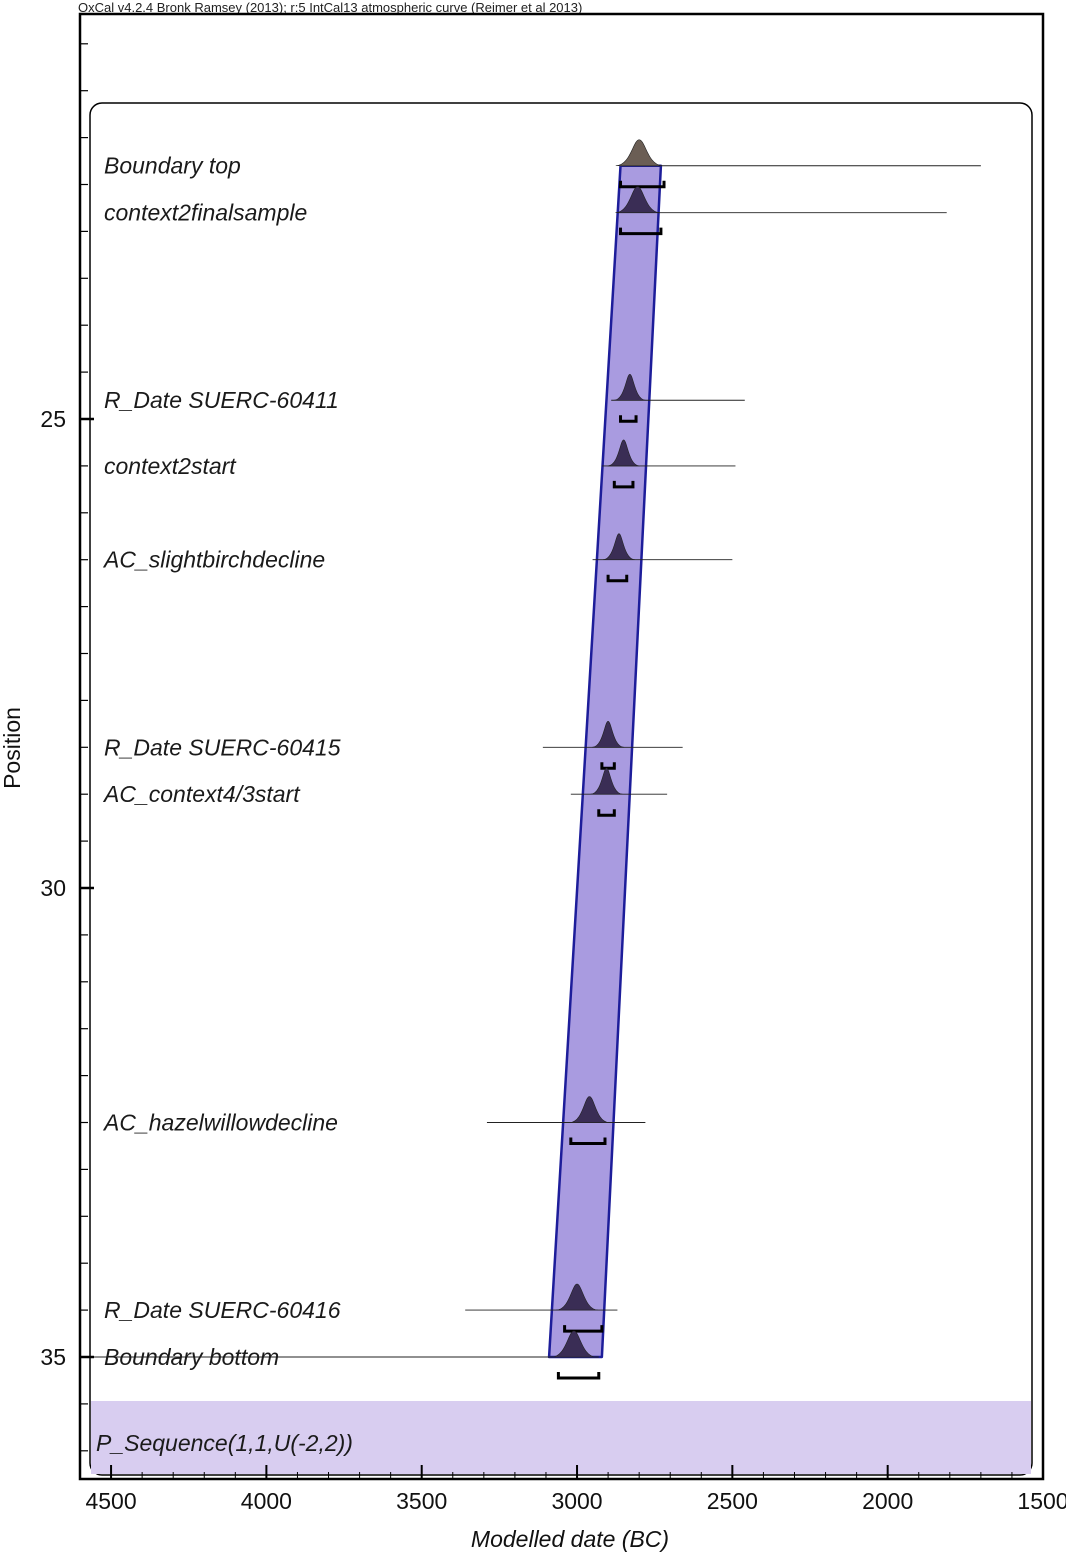  Describe the element at coordinates (205, 213) in the screenshot. I see `item-label-1: context2finalsample` at that location.